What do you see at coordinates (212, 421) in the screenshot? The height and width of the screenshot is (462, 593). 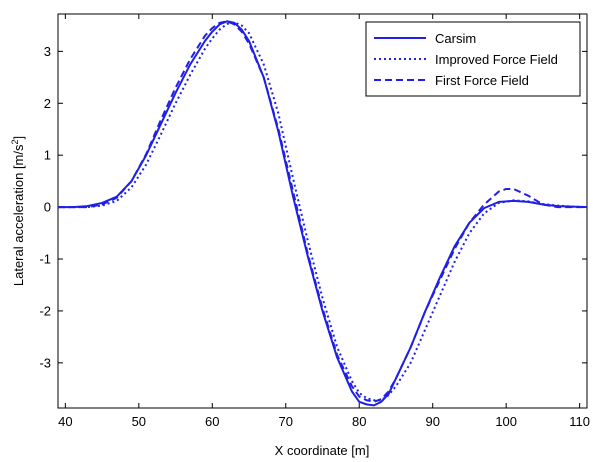 I see `x-tick-label: 60` at bounding box center [212, 421].